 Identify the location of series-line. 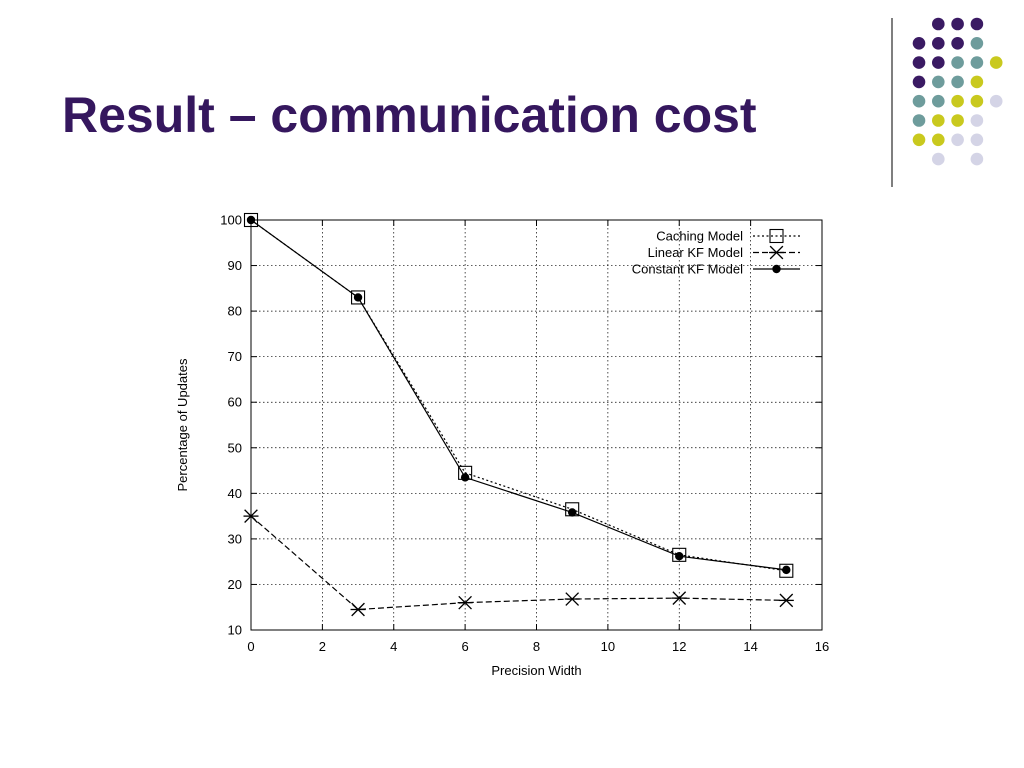
(518, 563).